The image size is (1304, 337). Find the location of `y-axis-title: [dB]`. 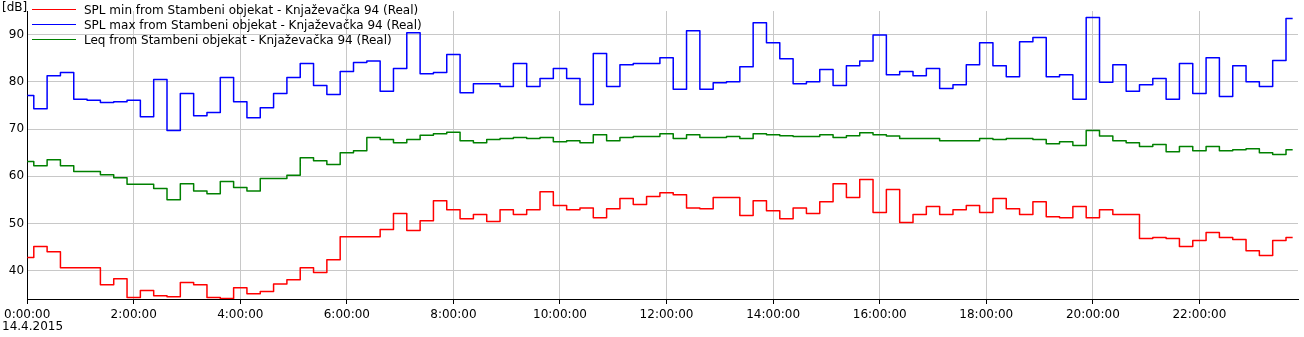

y-axis-title: [dB] is located at coordinates (15, 7).